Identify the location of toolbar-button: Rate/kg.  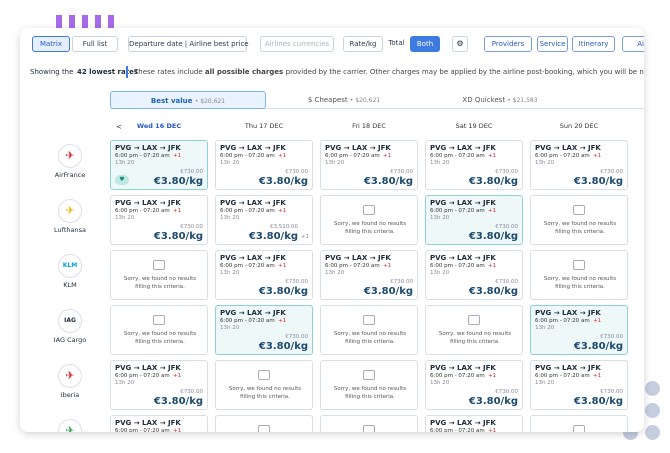
(363, 44).